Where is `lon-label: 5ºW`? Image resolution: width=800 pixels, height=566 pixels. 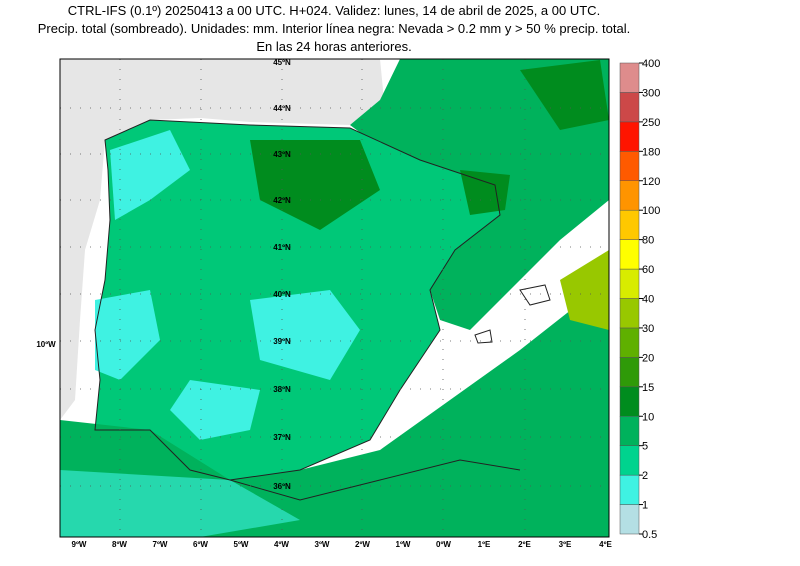
lon-label: 5ºW is located at coordinates (241, 544).